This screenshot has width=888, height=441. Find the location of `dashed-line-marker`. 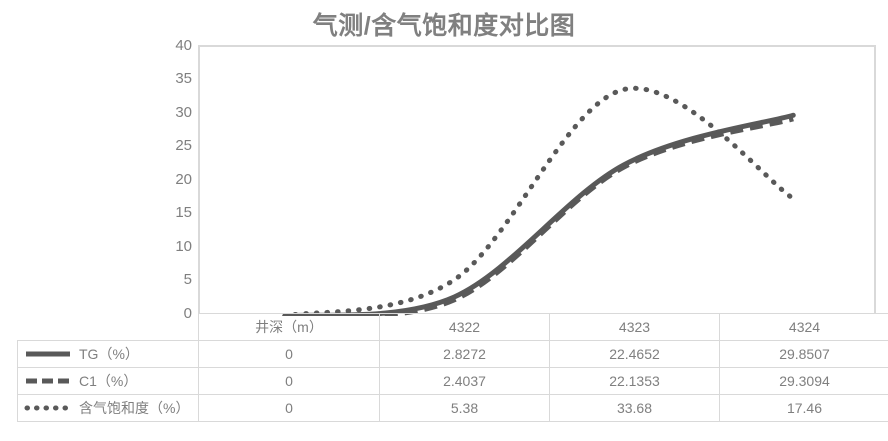

dashed-line-marker is located at coordinates (48, 381).